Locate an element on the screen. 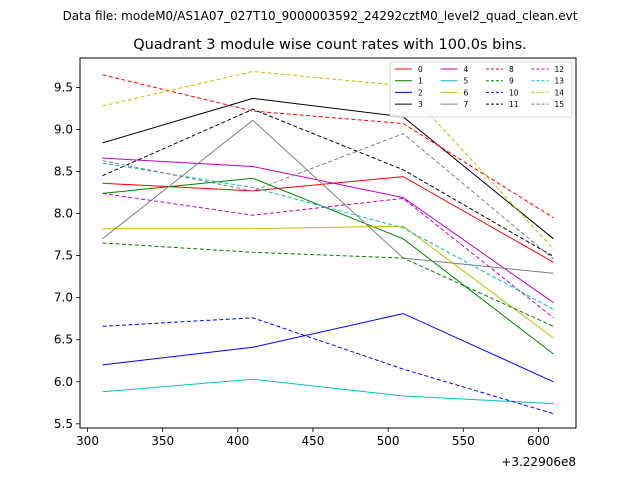  legend-label-10: 10 is located at coordinates (514, 92).